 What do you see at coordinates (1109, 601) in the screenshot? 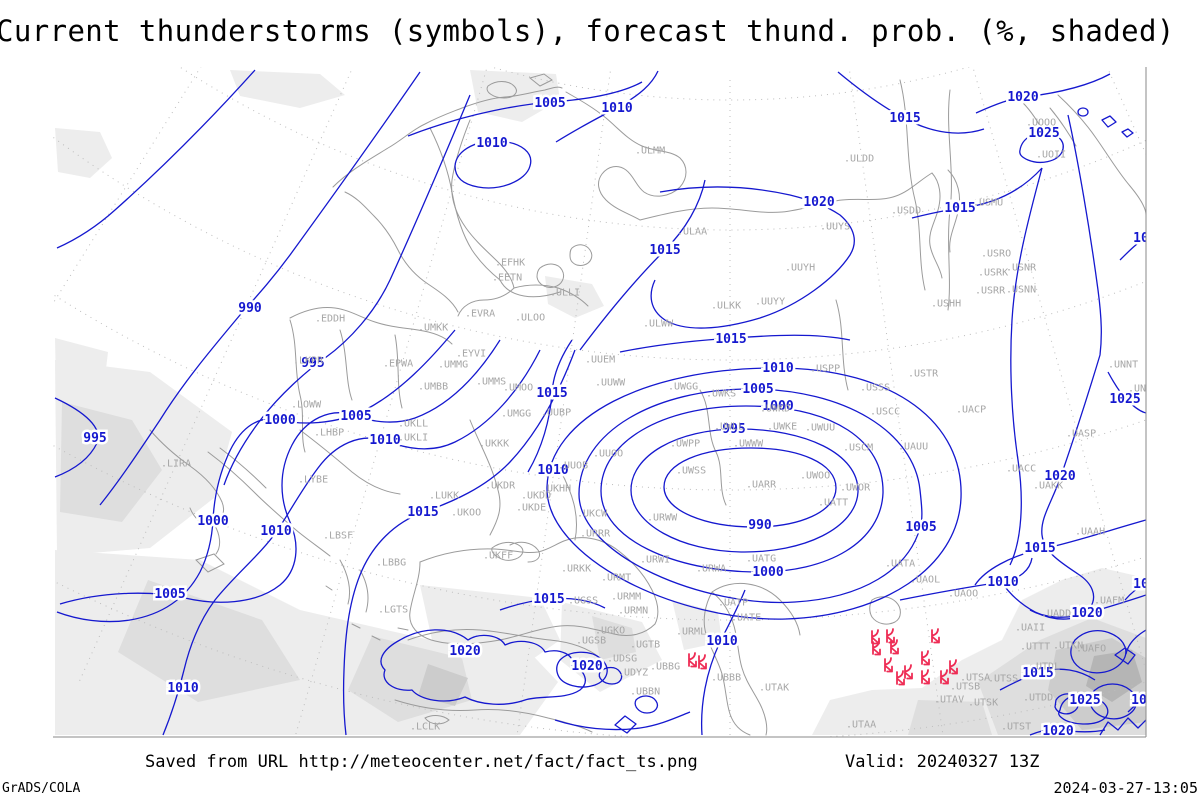
I see `svg-text: .UAFM` at bounding box center [1109, 601].